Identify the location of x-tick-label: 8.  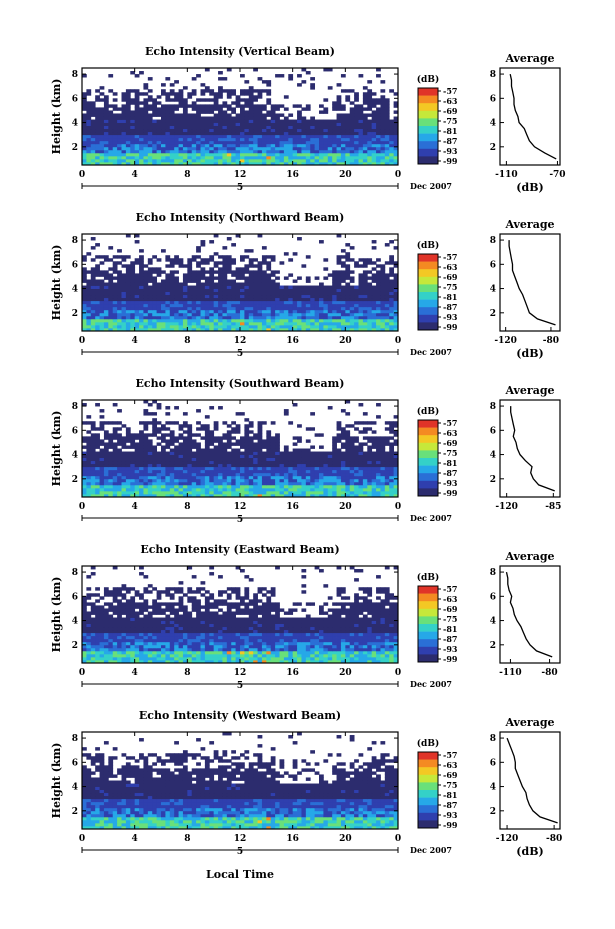
(187, 507).